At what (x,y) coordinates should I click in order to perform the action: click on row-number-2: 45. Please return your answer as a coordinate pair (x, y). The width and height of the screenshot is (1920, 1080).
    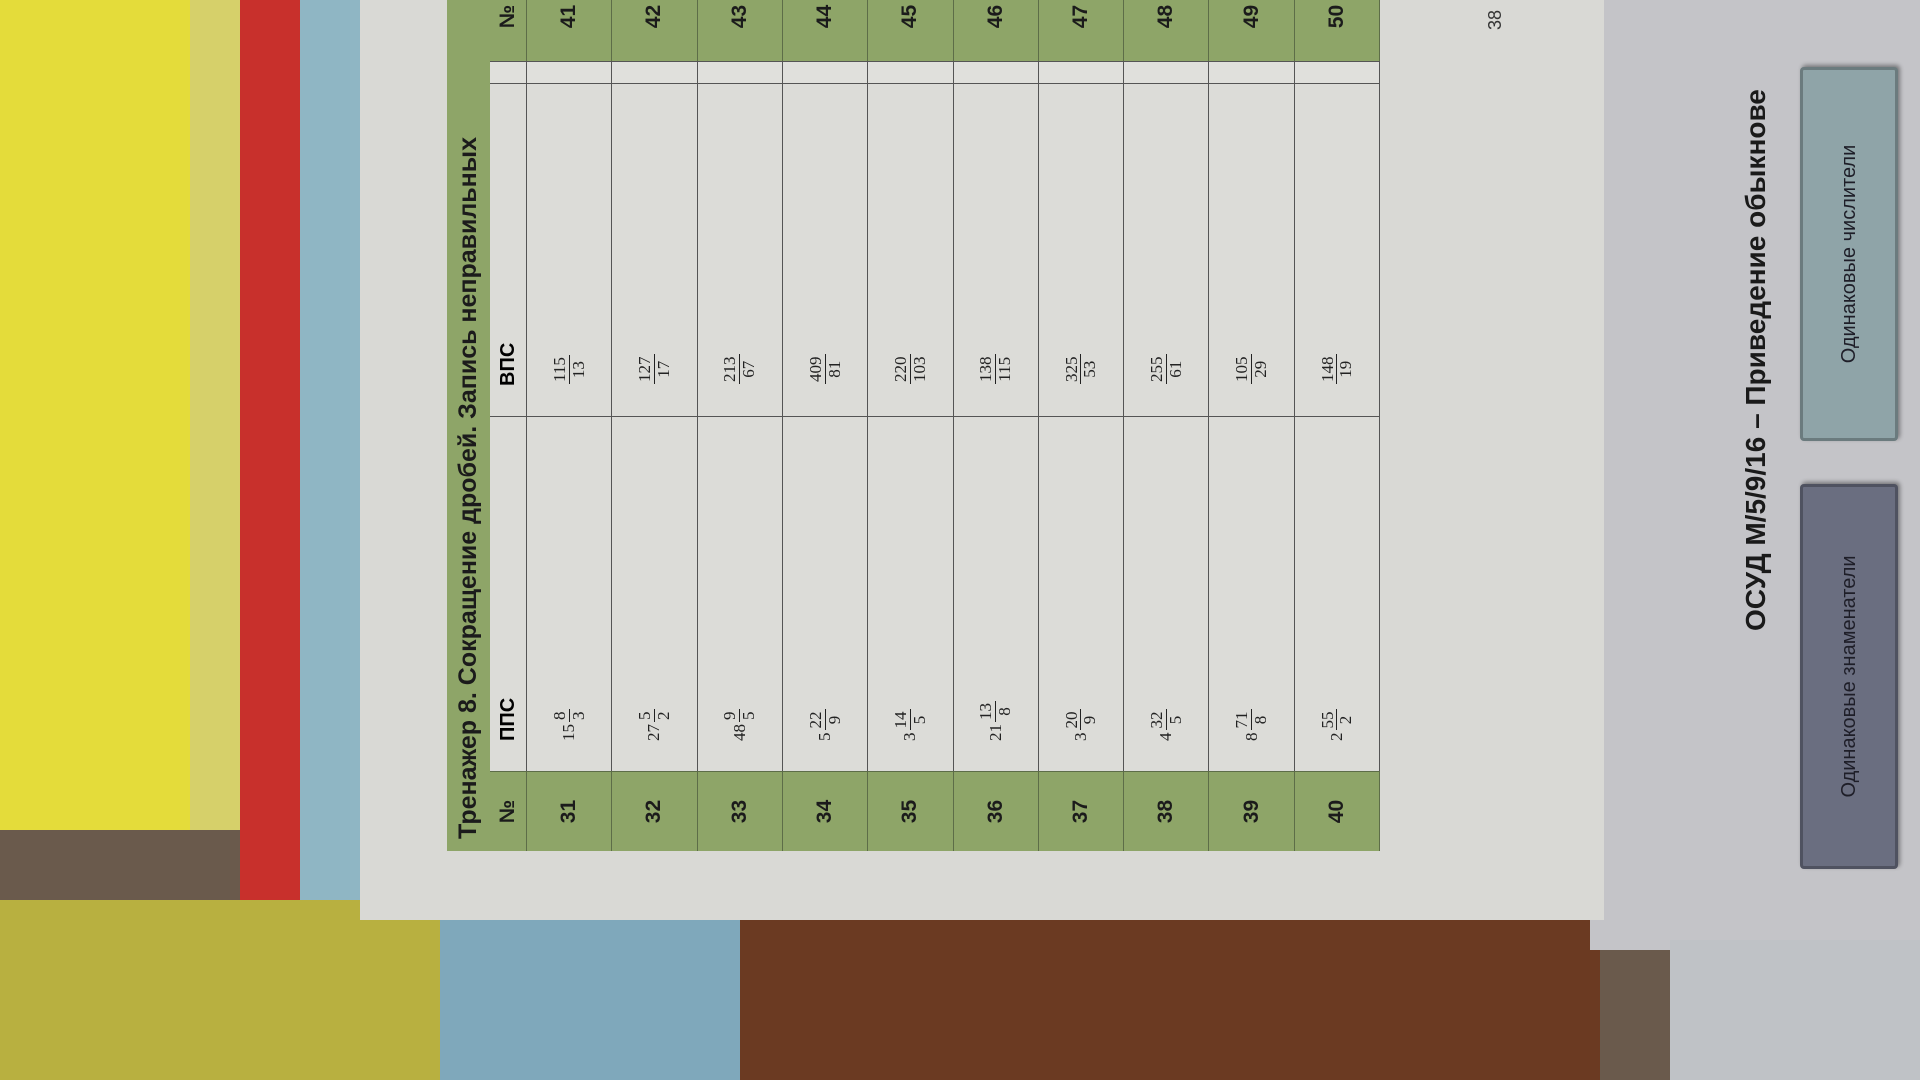
    Looking at the image, I should click on (911, 30).